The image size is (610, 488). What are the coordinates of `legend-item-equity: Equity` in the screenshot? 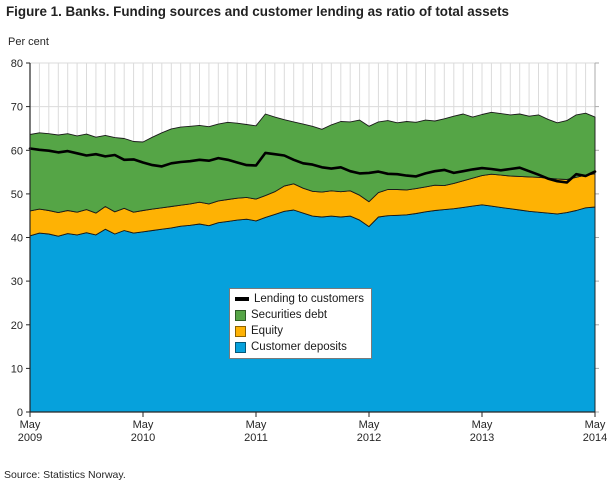 It's located at (299, 331).